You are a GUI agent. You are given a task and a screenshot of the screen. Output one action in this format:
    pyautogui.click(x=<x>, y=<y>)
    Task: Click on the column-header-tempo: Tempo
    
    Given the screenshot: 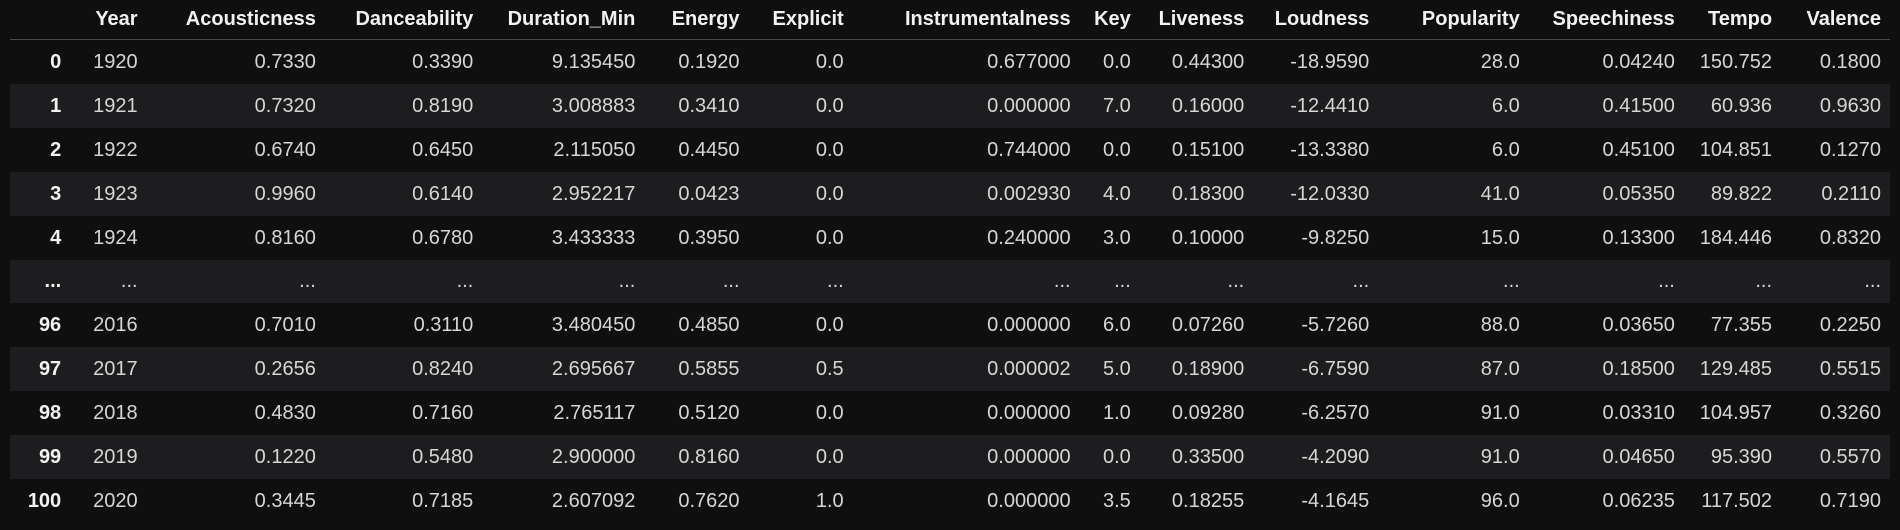 What is the action you would take?
    pyautogui.click(x=1732, y=20)
    